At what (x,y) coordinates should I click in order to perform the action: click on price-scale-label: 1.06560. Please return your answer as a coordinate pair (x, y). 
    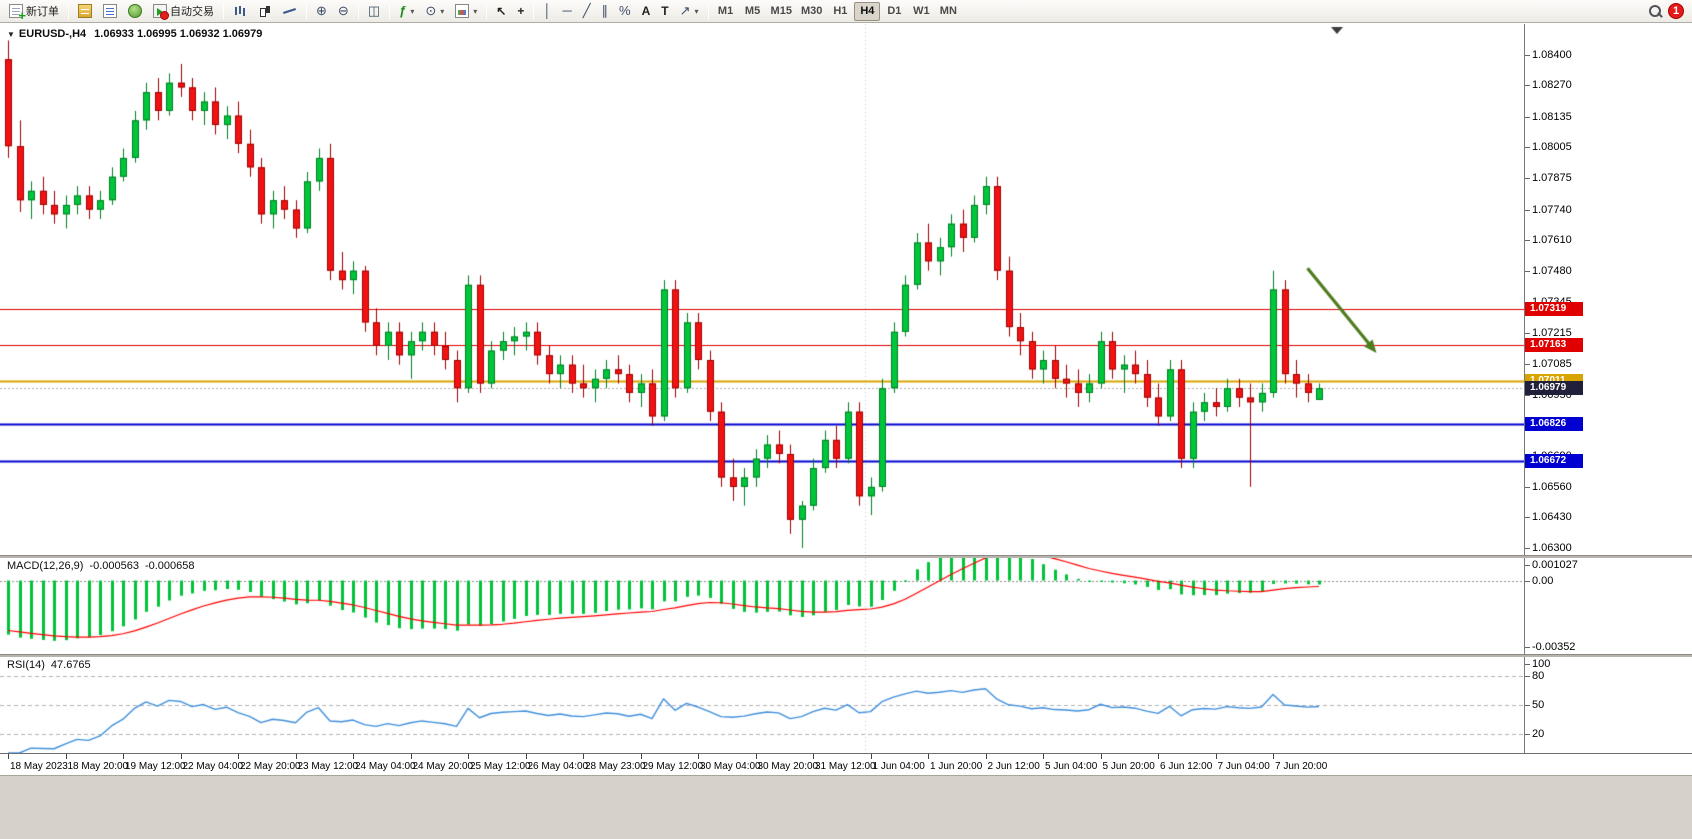
    Looking at the image, I should click on (1548, 486).